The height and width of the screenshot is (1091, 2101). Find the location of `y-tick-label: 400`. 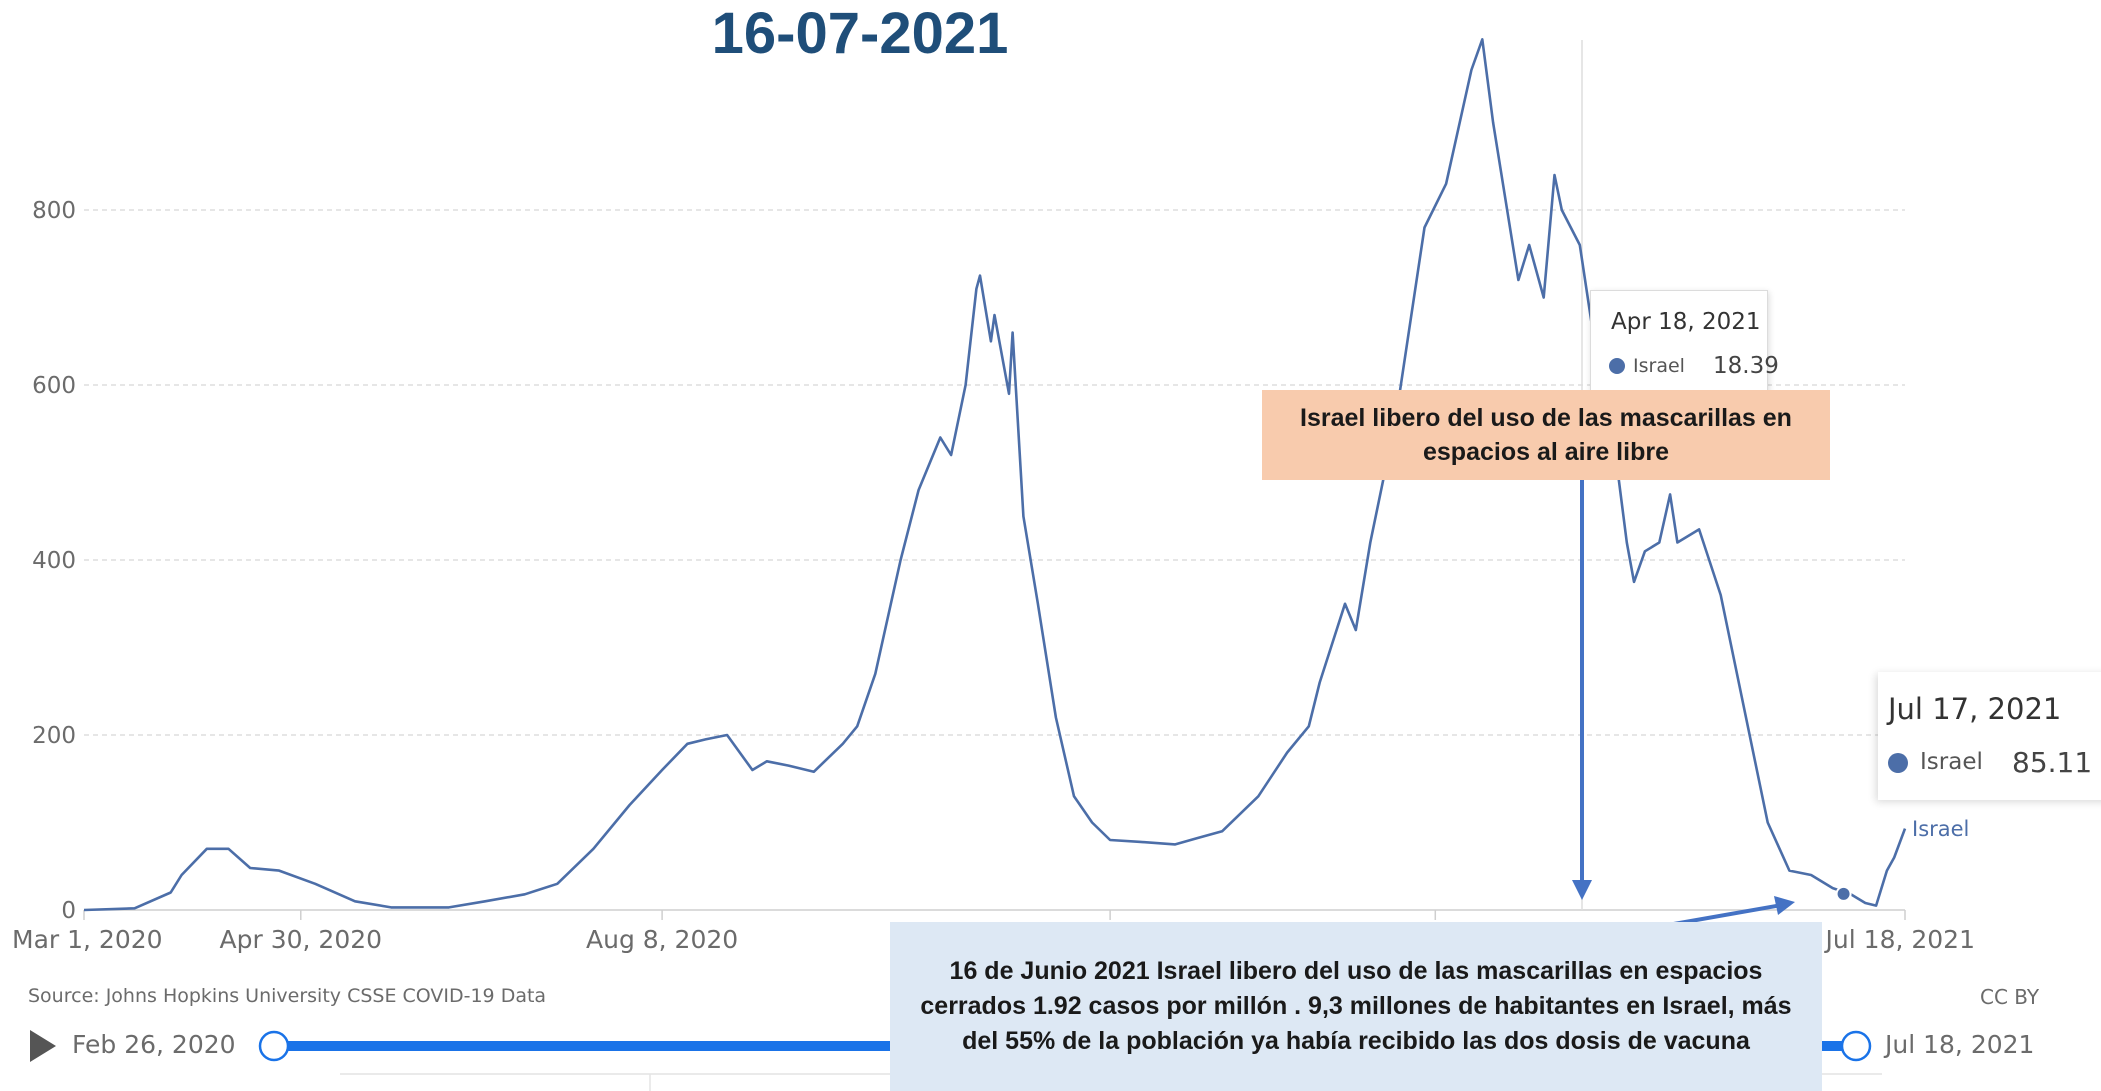

y-tick-label: 400 is located at coordinates (54, 561).